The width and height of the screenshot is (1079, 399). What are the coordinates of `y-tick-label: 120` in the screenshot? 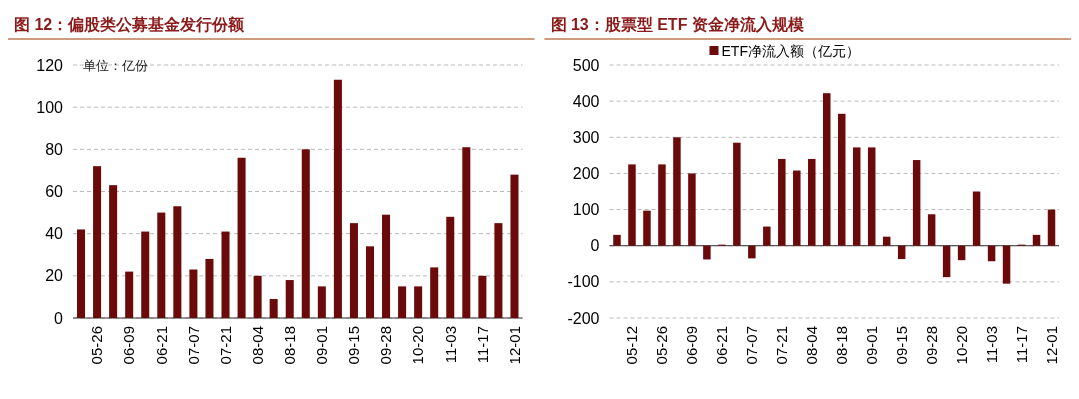 It's located at (50, 65).